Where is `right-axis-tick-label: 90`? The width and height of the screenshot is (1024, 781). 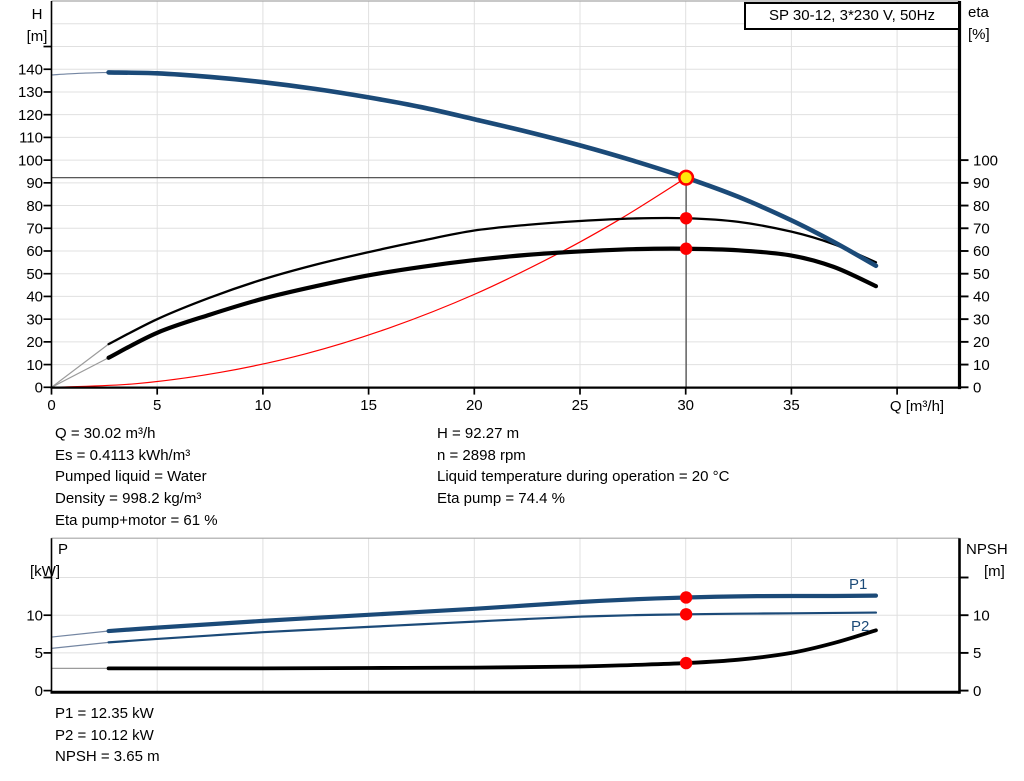 right-axis-tick-label: 90 is located at coordinates (981, 183).